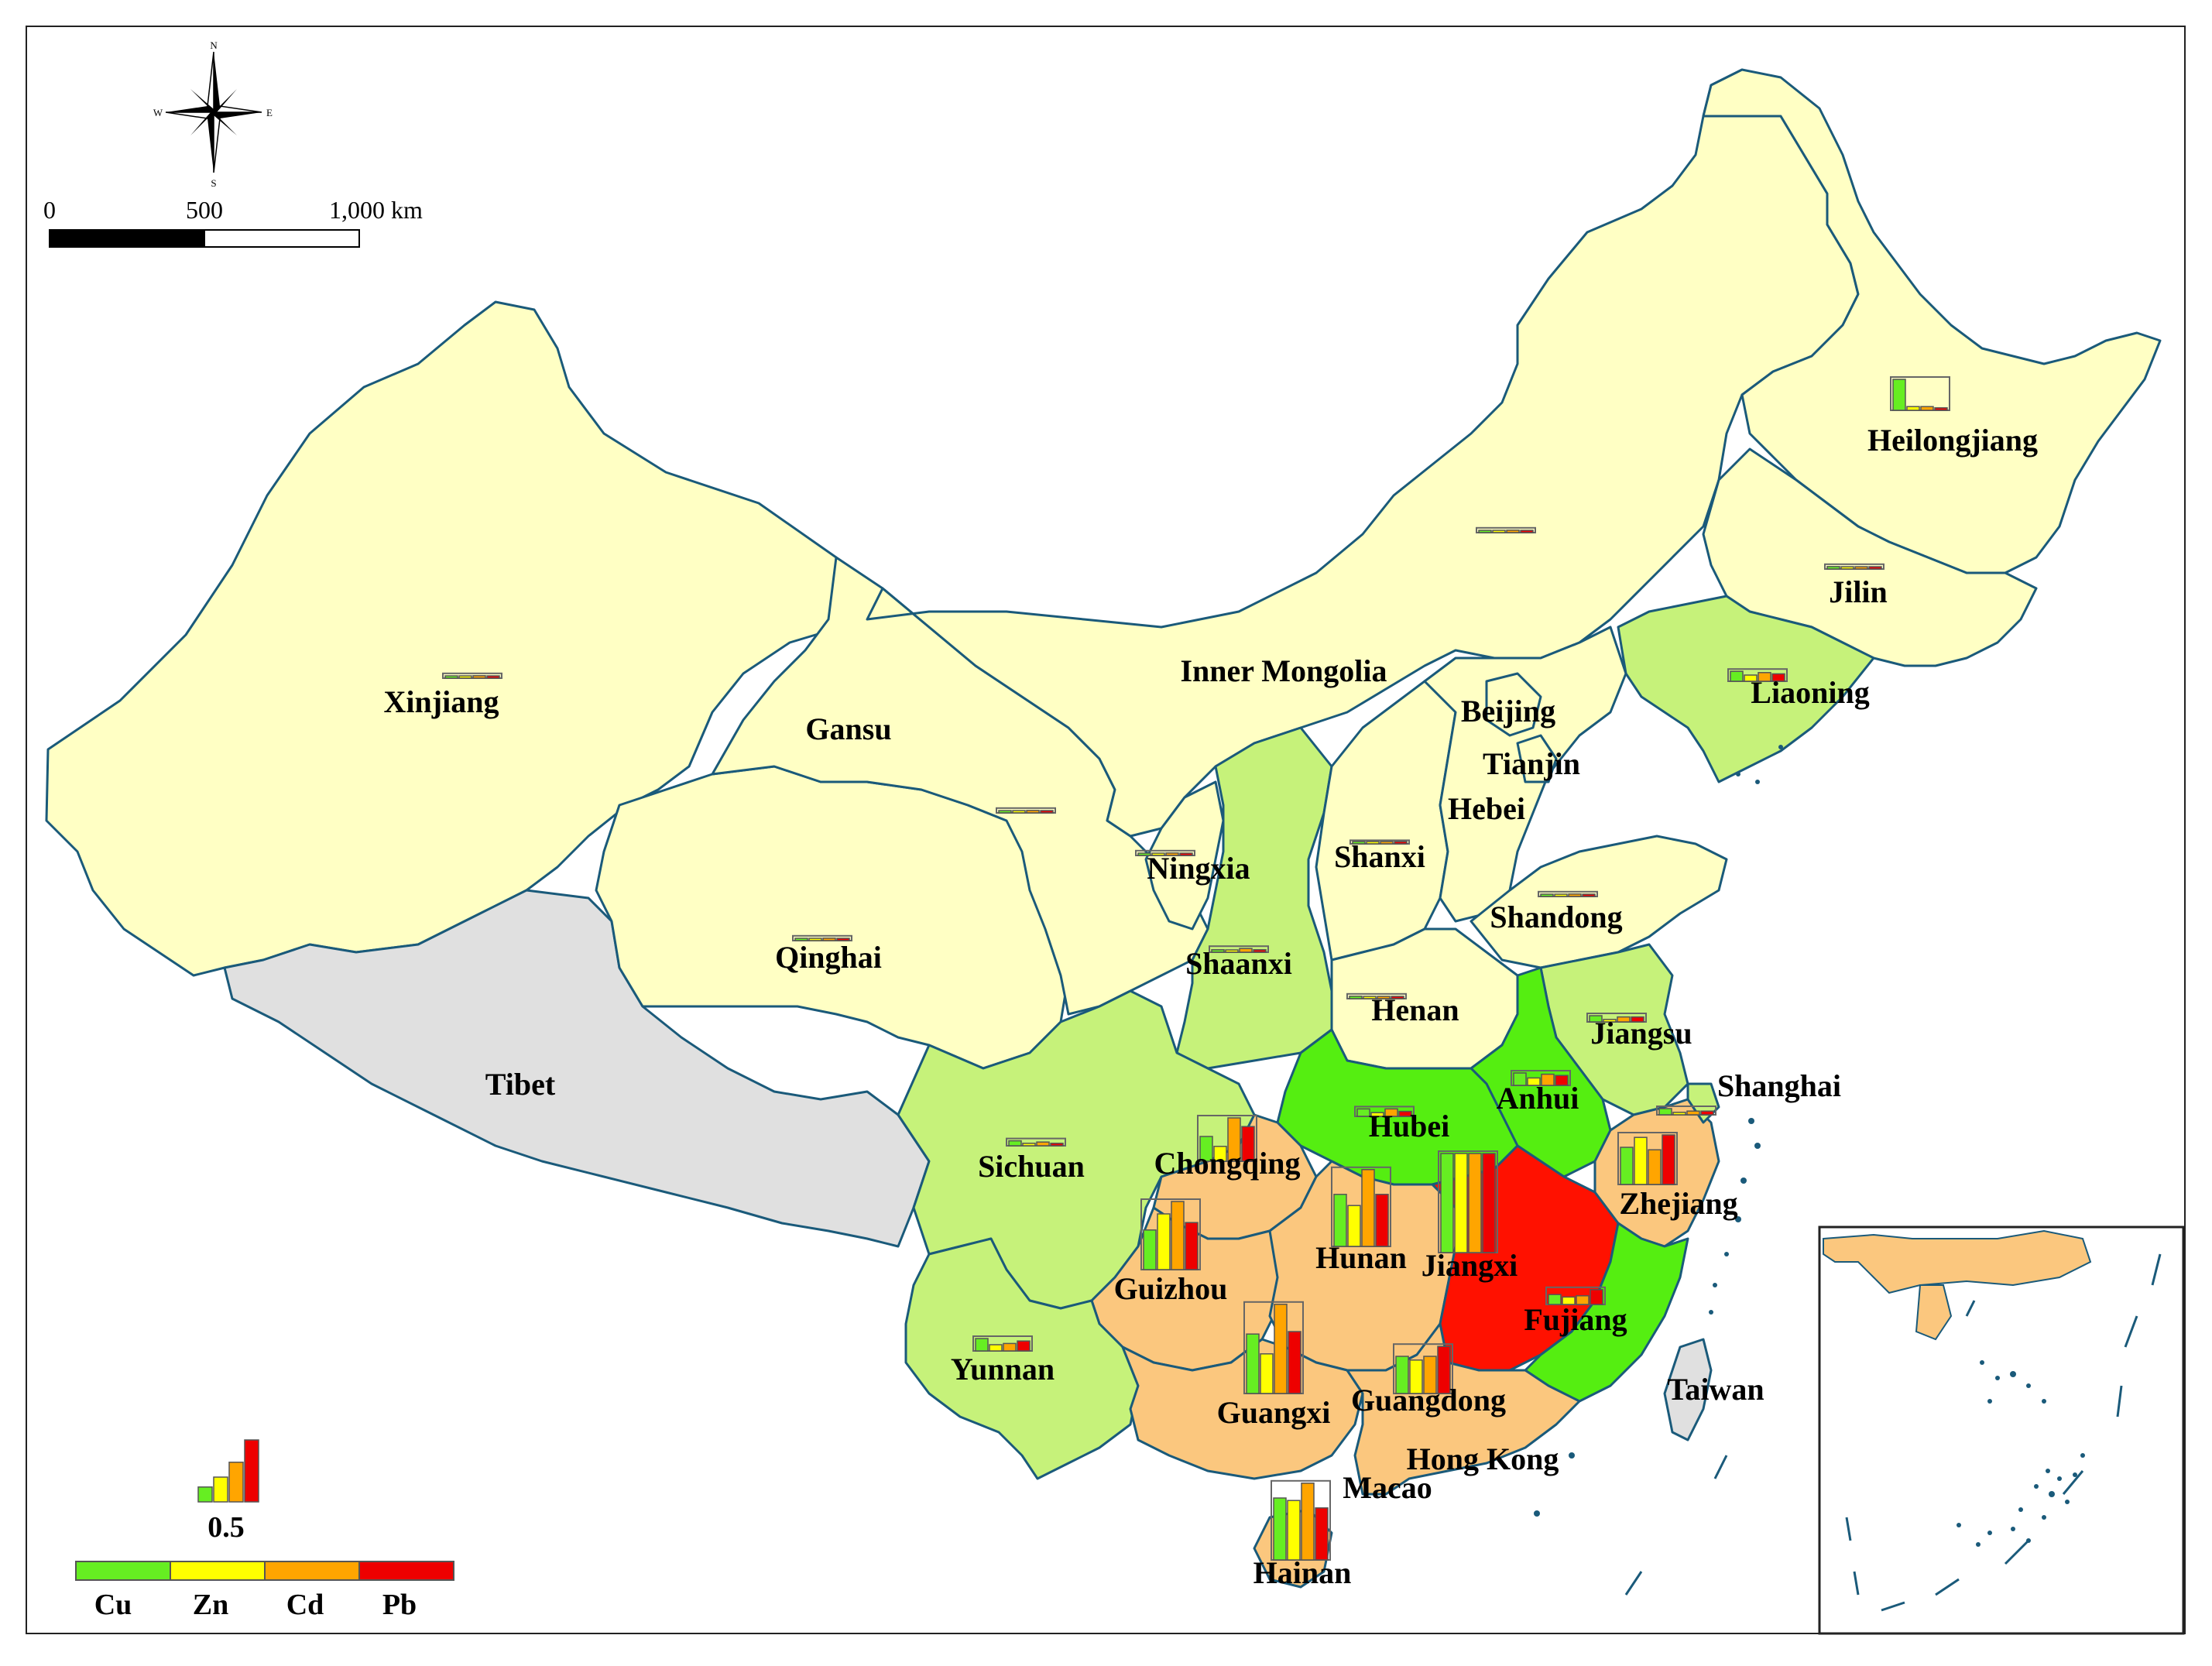  What do you see at coordinates (1019, 812) in the screenshot?
I see `bar-gansu-zn` at bounding box center [1019, 812].